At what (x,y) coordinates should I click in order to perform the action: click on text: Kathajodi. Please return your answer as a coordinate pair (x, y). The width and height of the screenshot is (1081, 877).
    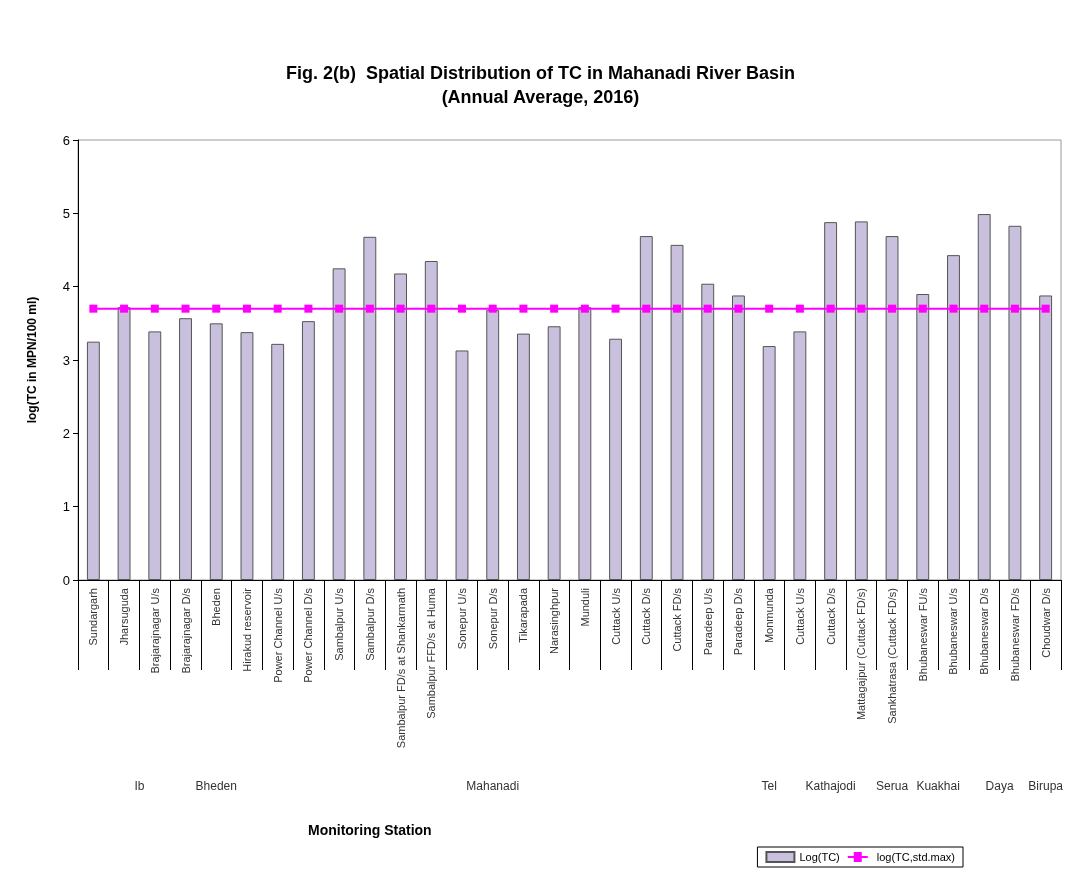
    Looking at the image, I should click on (830, 786).